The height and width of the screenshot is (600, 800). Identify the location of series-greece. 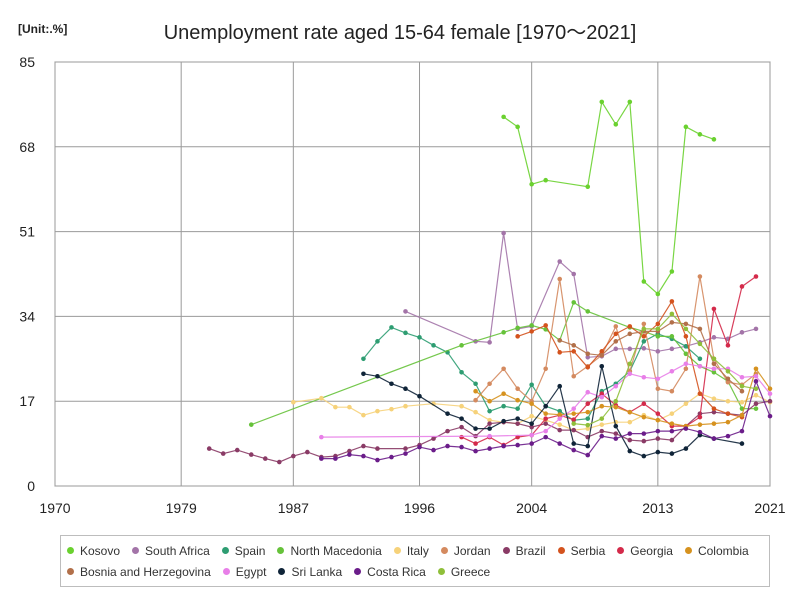
(665, 369).